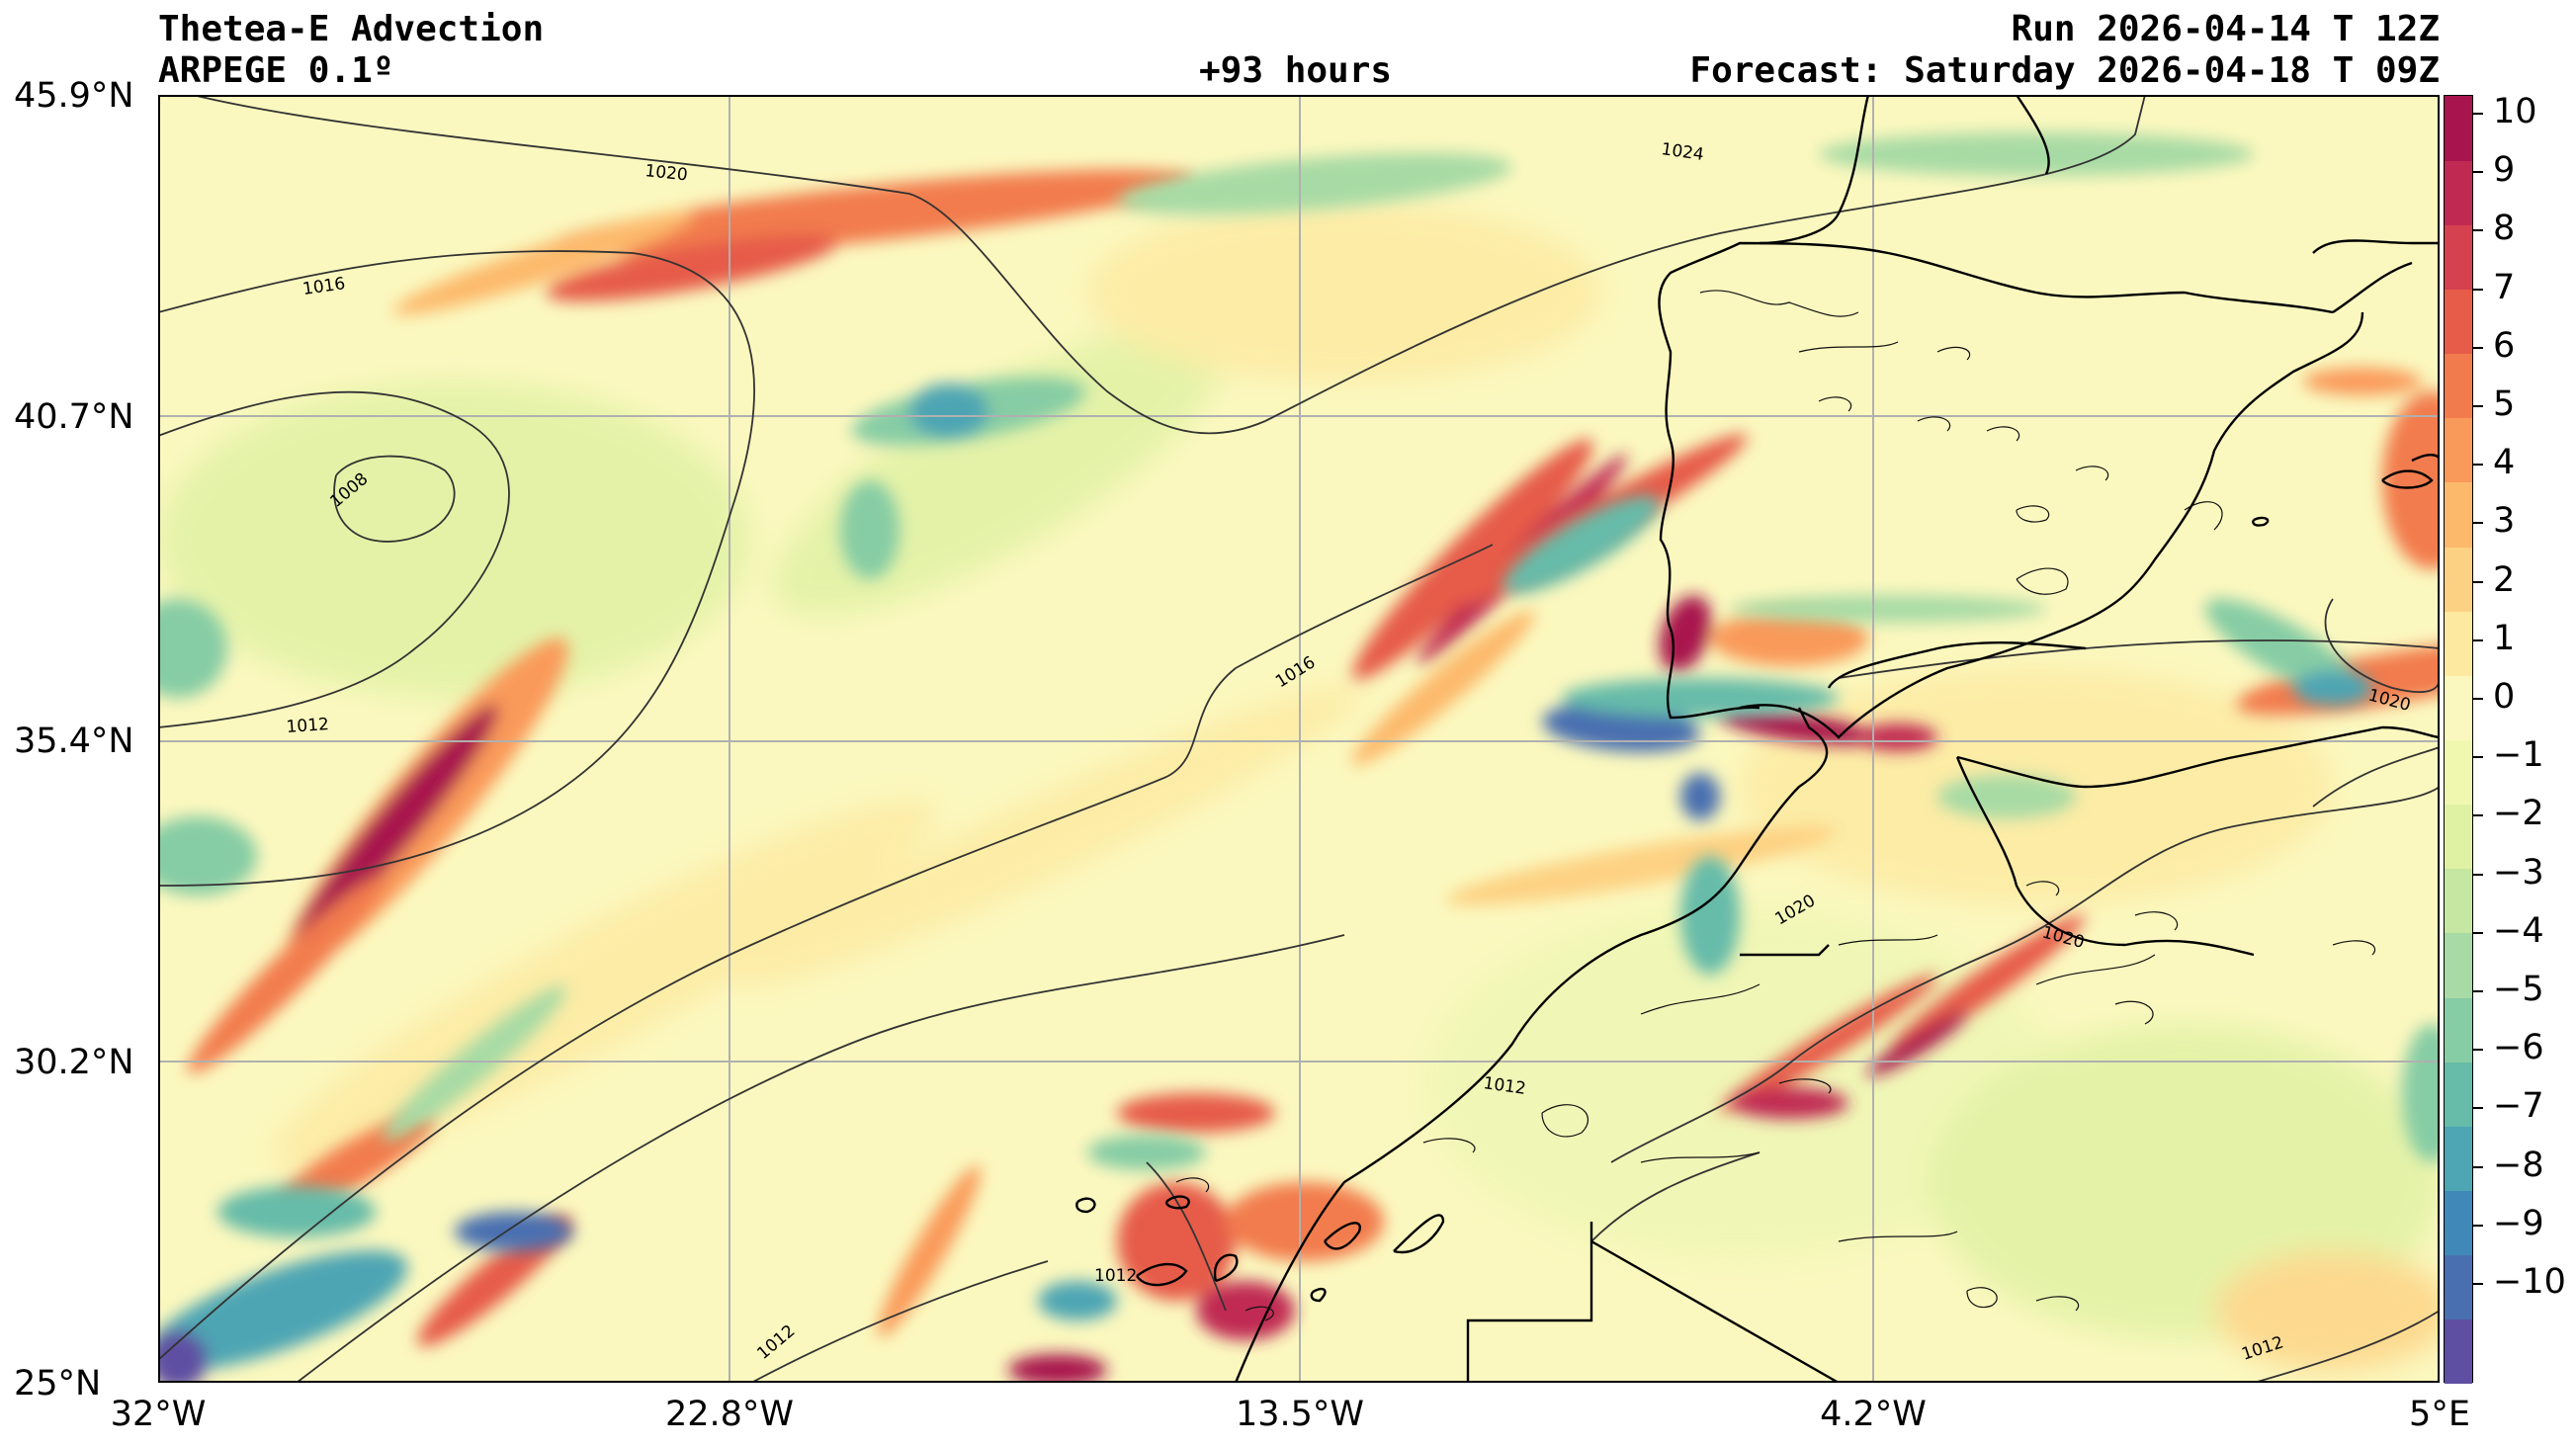  I want to click on colorbar-label: −1, so click(2518, 755).